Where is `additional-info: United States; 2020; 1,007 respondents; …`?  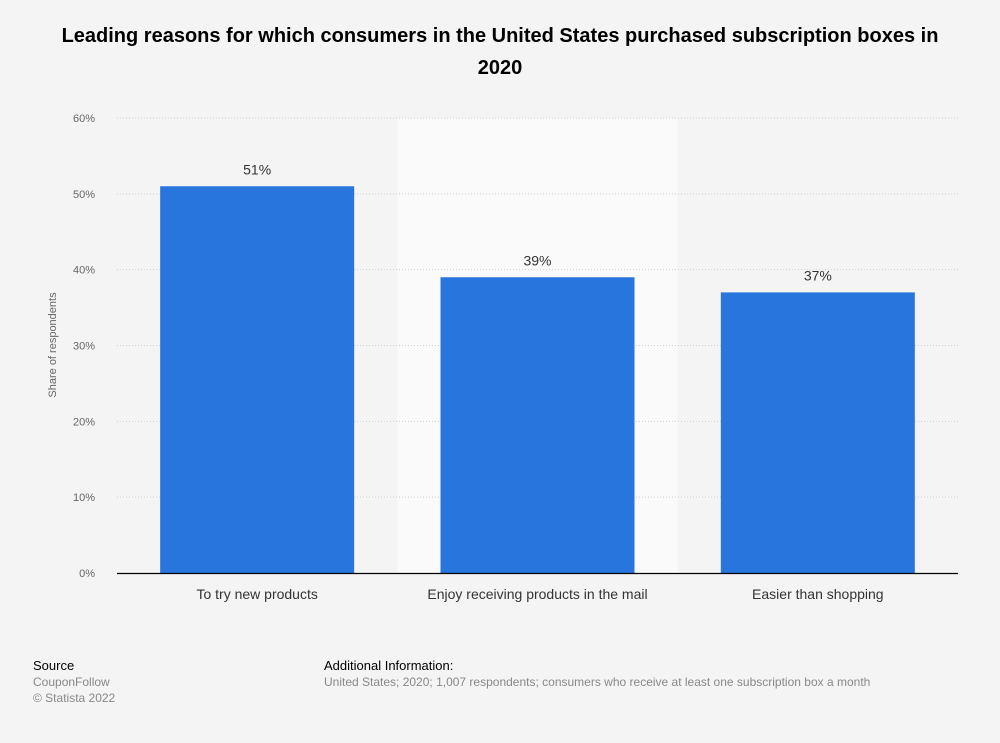 additional-info: United States; 2020; 1,007 respondents; … is located at coordinates (597, 682).